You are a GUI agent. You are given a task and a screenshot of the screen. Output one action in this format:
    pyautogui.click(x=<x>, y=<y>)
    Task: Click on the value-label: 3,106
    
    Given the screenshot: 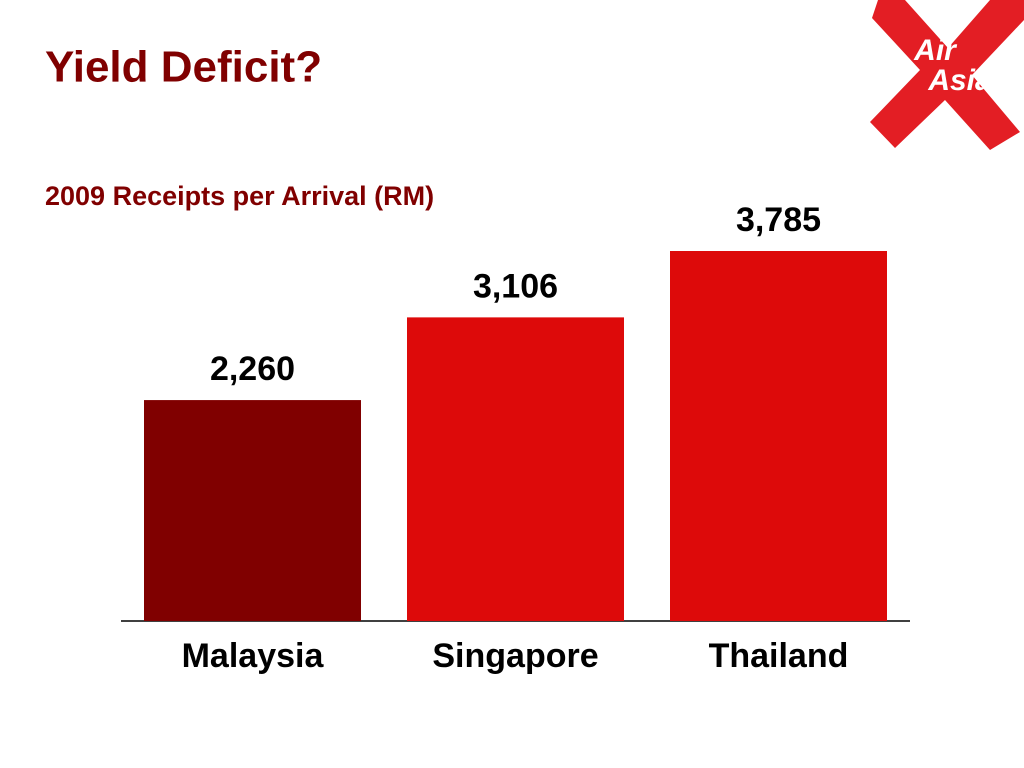 What is the action you would take?
    pyautogui.click(x=515, y=286)
    